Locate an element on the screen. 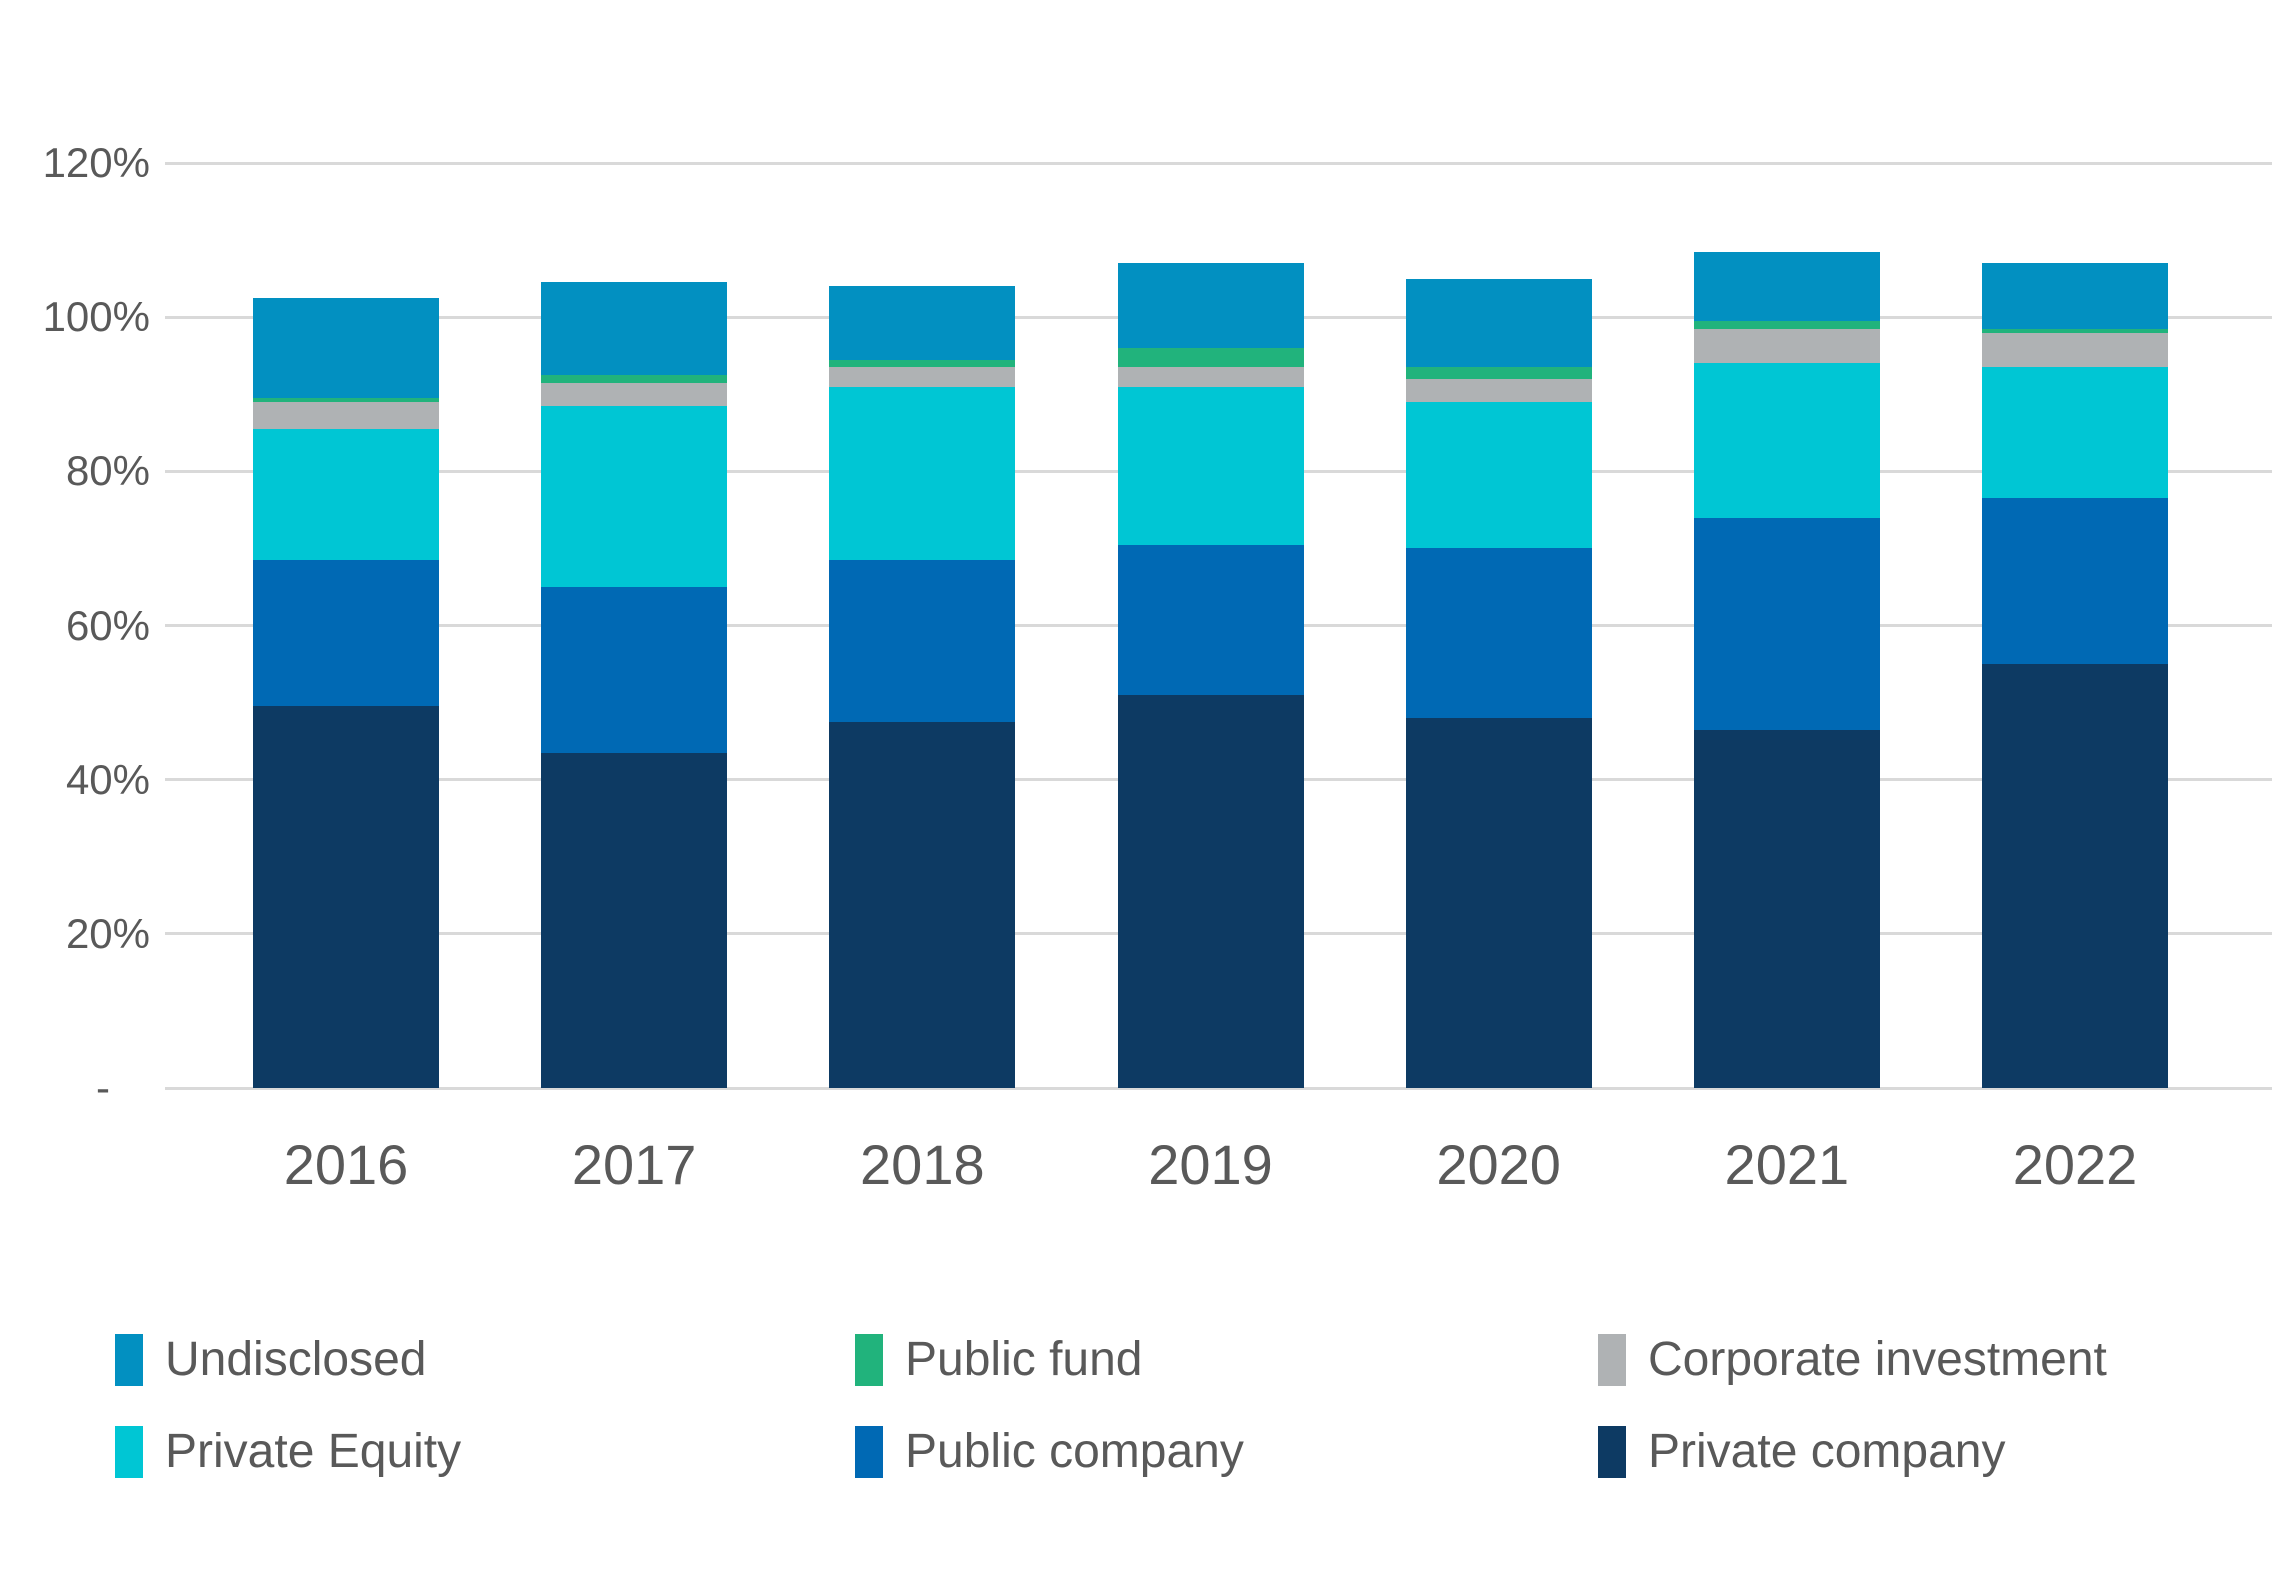 Image resolution: width=2284 pixels, height=1594 pixels. legend-swatch-undisclosed-icon is located at coordinates (129, 1360).